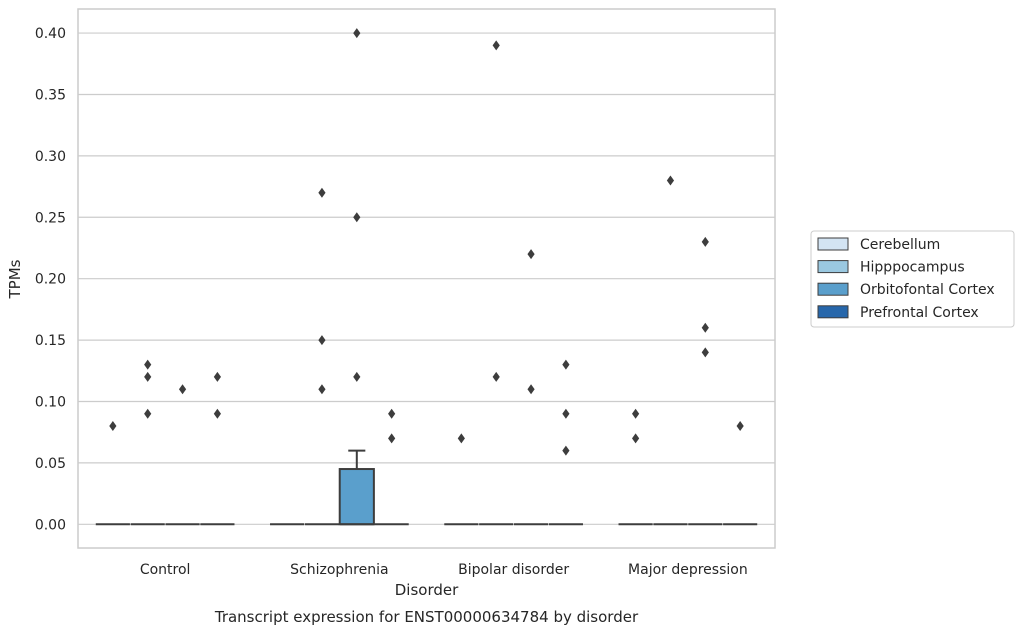 This screenshot has width=1023, height=634. I want to click on y-tick-label: 0.40, so click(50, 34).